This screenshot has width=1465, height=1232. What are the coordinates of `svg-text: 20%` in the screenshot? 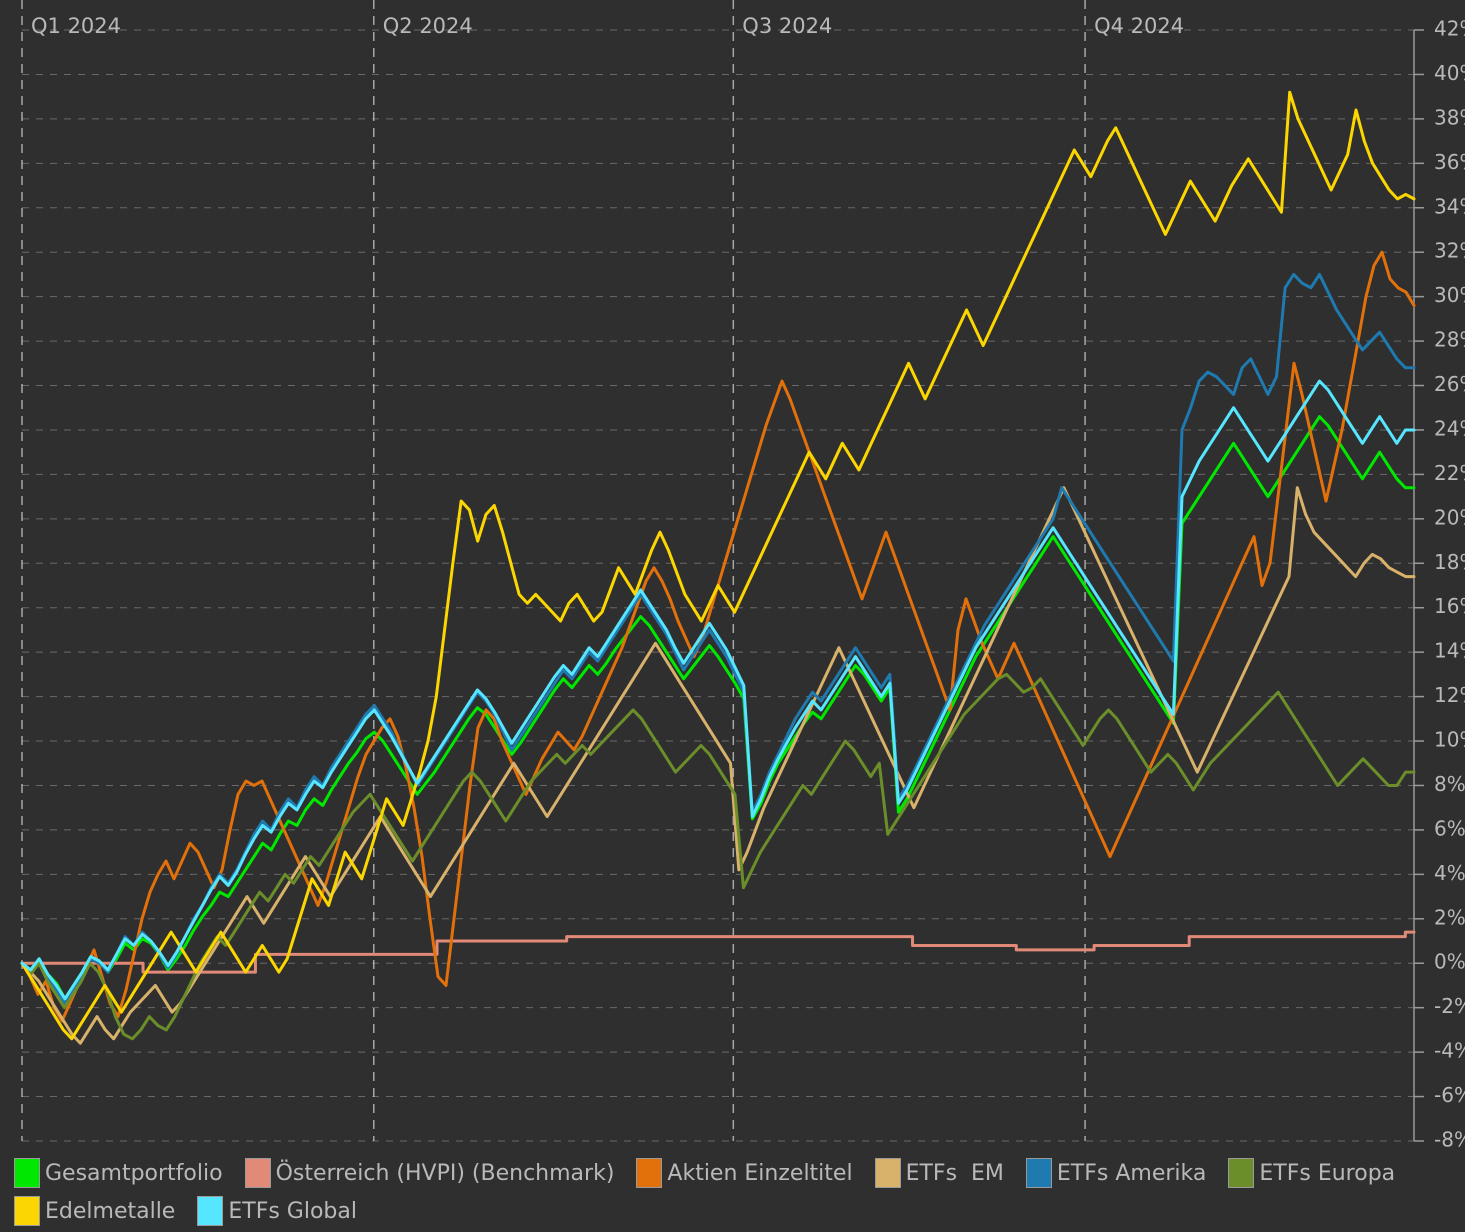 It's located at (1449, 517).